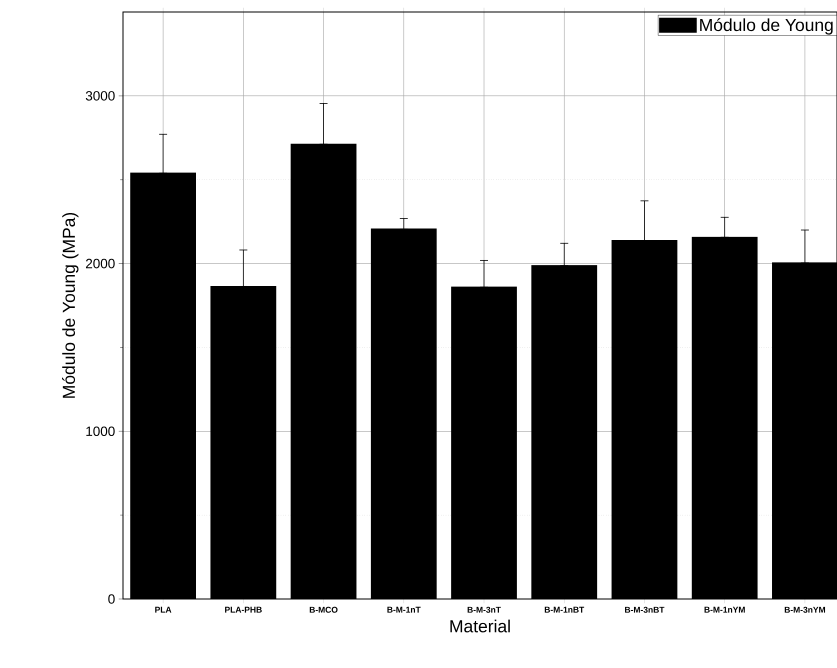 Image resolution: width=837 pixels, height=668 pixels. I want to click on x-tick-label: B-M-3nBT, so click(644, 609).